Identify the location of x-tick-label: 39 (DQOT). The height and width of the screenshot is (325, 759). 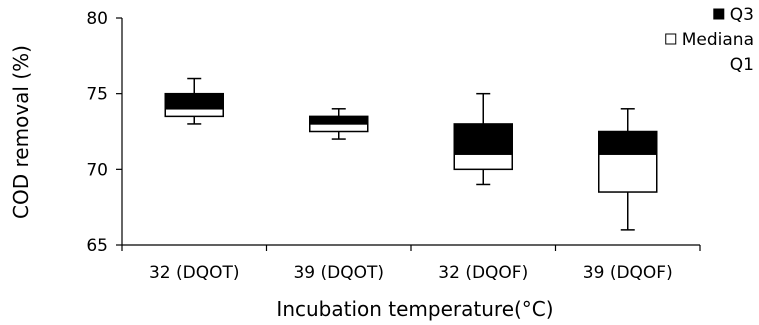
(338, 273).